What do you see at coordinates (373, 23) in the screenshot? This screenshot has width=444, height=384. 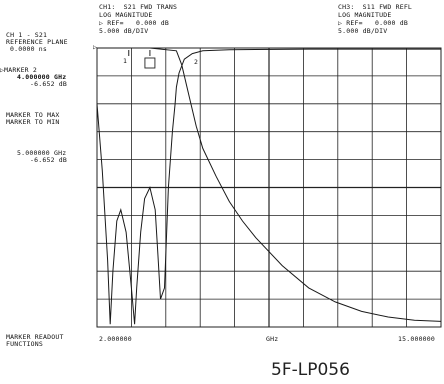 I see `ch3-reference: ▷ REF= 0.000 dB` at bounding box center [373, 23].